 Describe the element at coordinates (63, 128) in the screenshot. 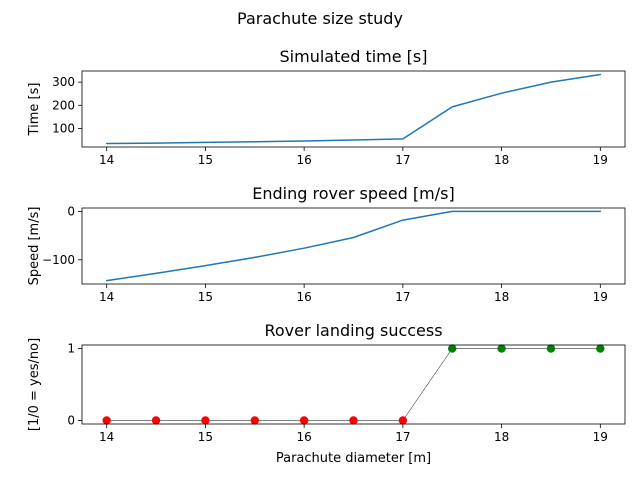

I see `y-tick-label: 100` at that location.